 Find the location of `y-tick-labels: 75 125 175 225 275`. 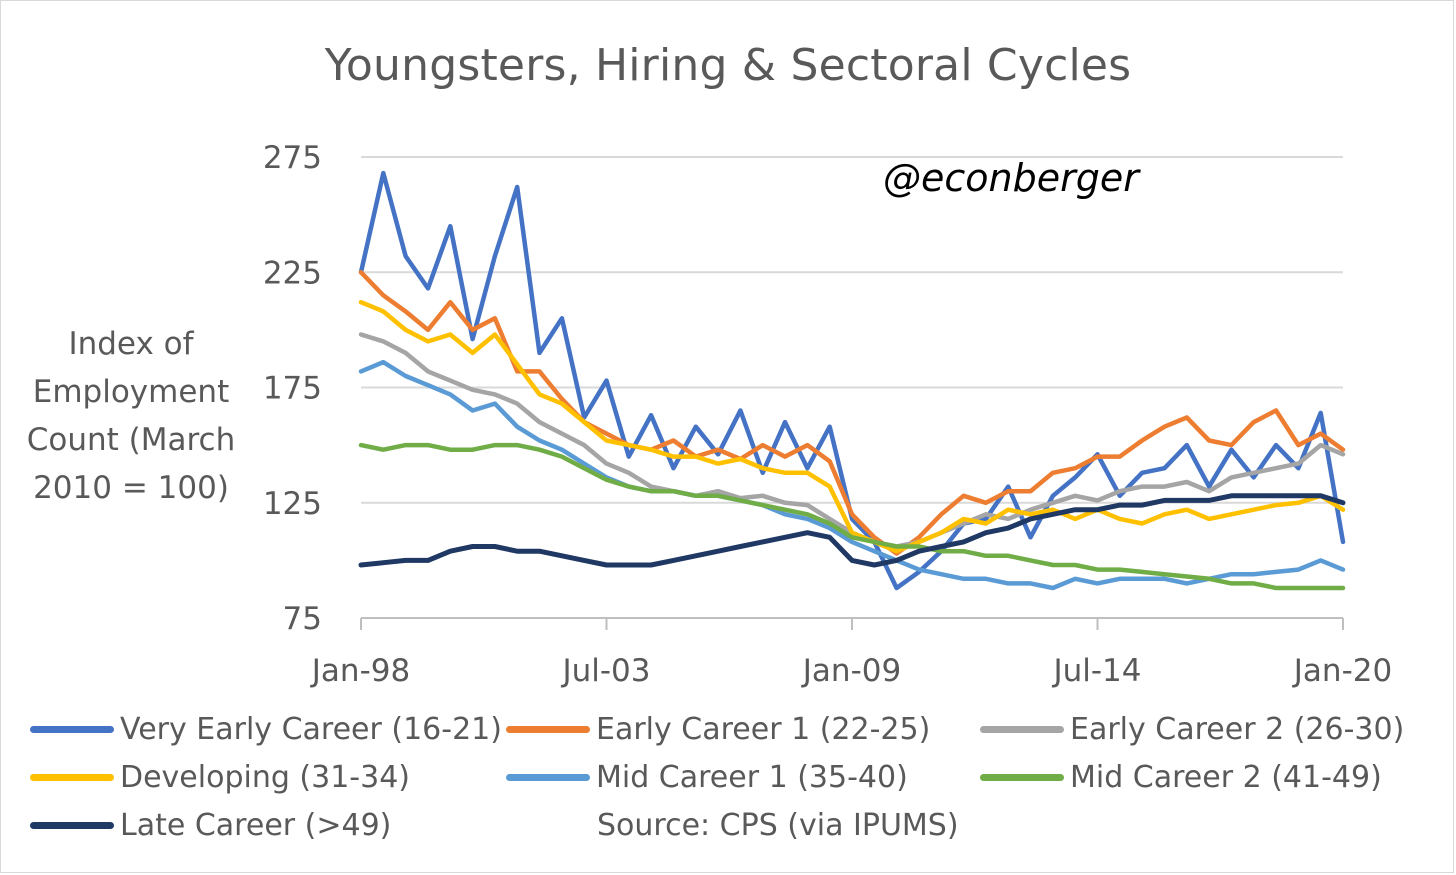

y-tick-labels: 75 125 175 225 275 is located at coordinates (292, 388).